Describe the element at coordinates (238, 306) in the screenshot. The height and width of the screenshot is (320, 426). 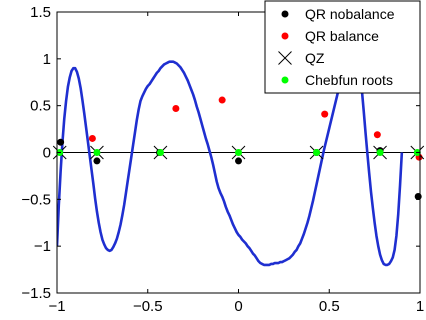
I see `x-tick-label-2: 0` at that location.